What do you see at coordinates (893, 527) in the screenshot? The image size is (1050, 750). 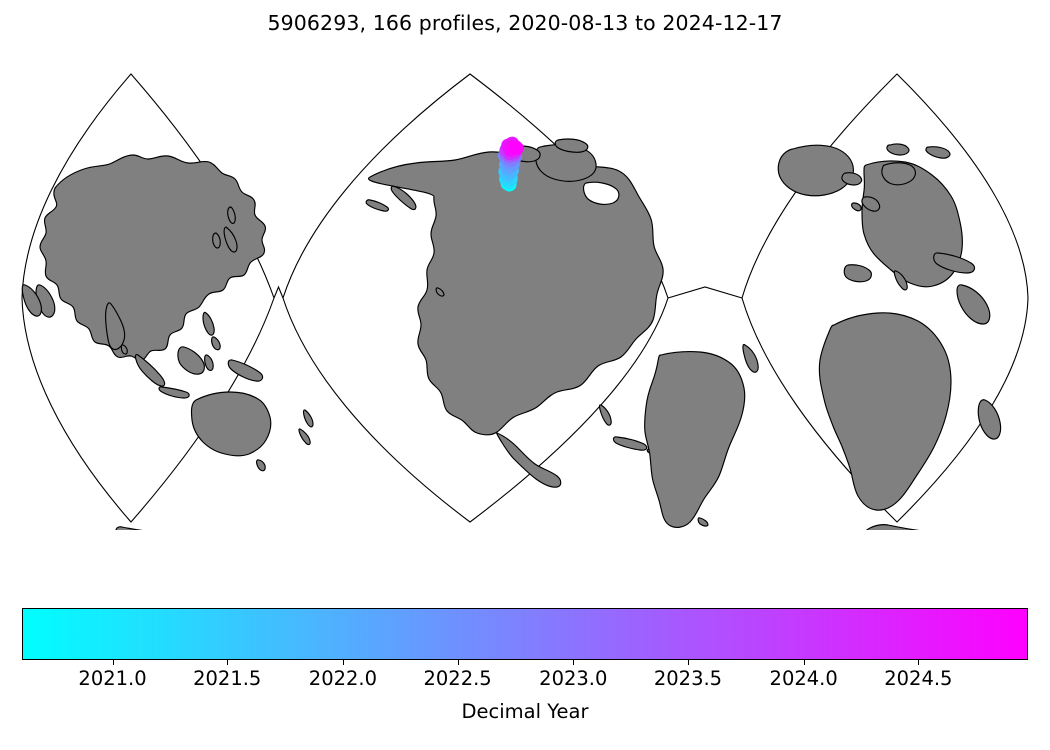 I see `land-antarctica-se` at bounding box center [893, 527].